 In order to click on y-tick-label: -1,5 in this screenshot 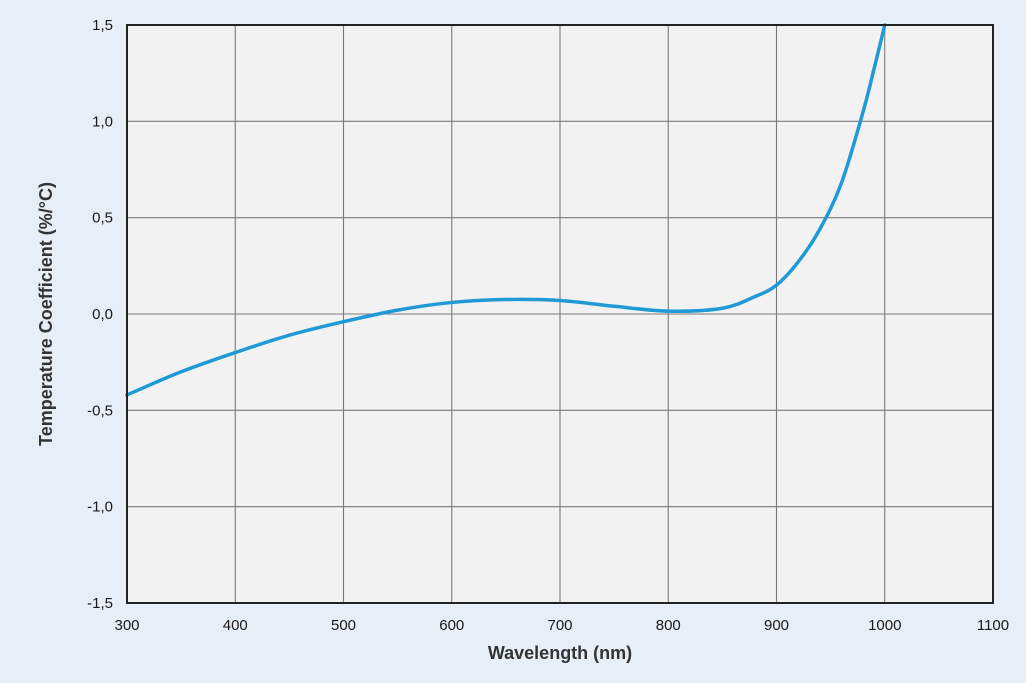, I will do `click(100, 603)`.